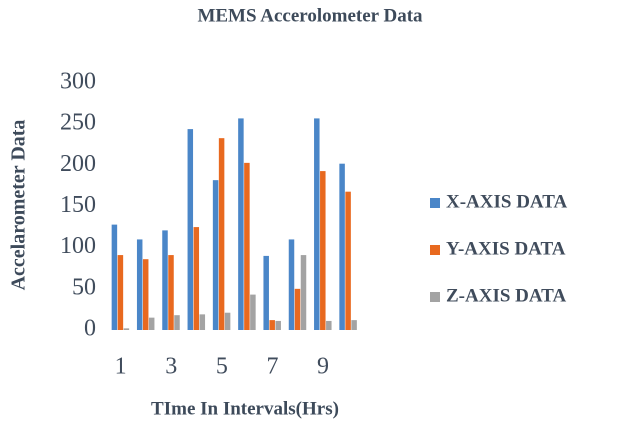  I want to click on x-tick-label: 3, so click(171, 367).